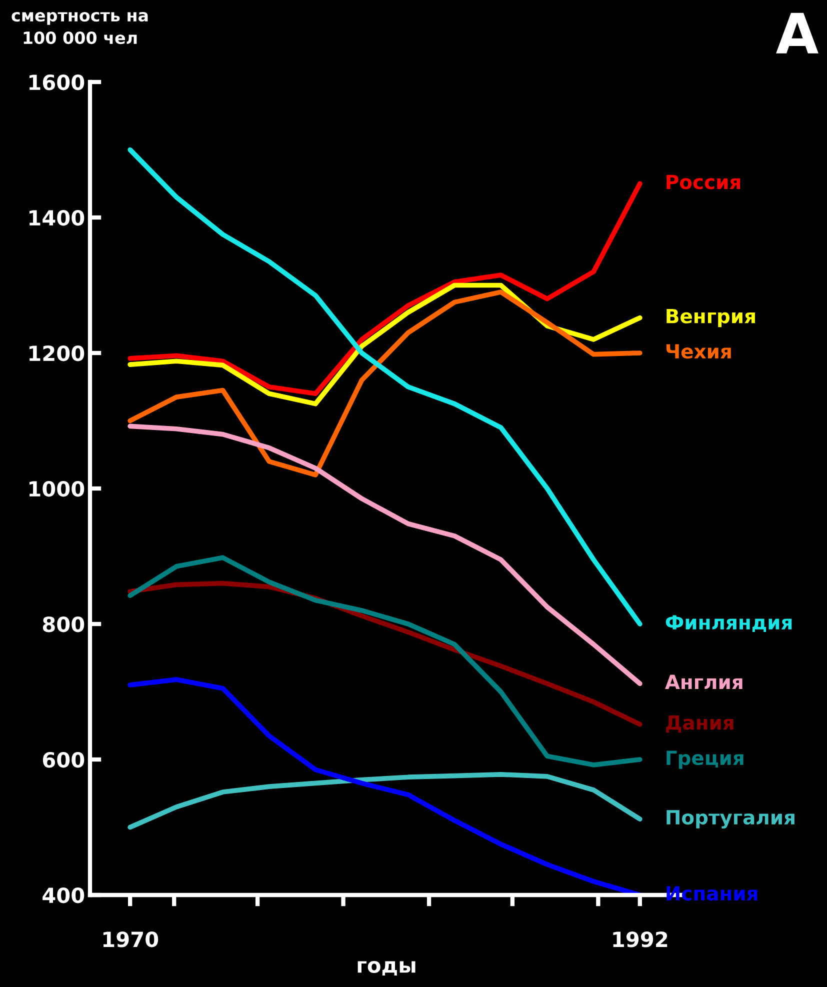 Image resolution: width=827 pixels, height=987 pixels. Describe the element at coordinates (712, 893) in the screenshot. I see `series-label: Испания` at that location.